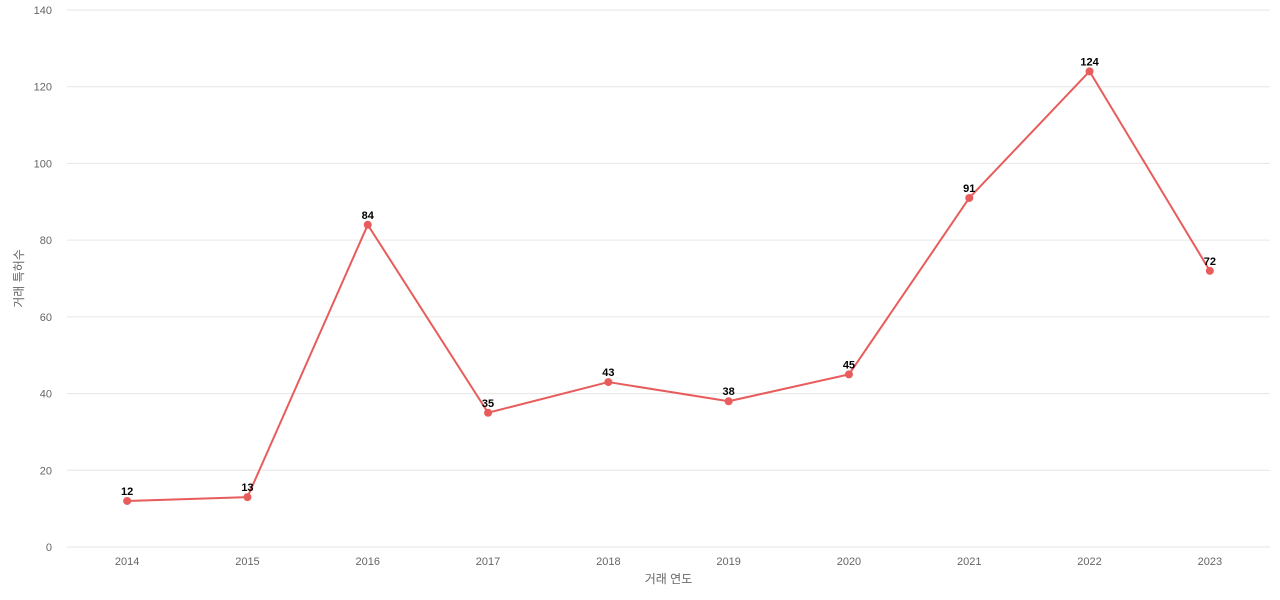 The width and height of the screenshot is (1280, 600). I want to click on y-tick-label: 100, so click(43, 164).